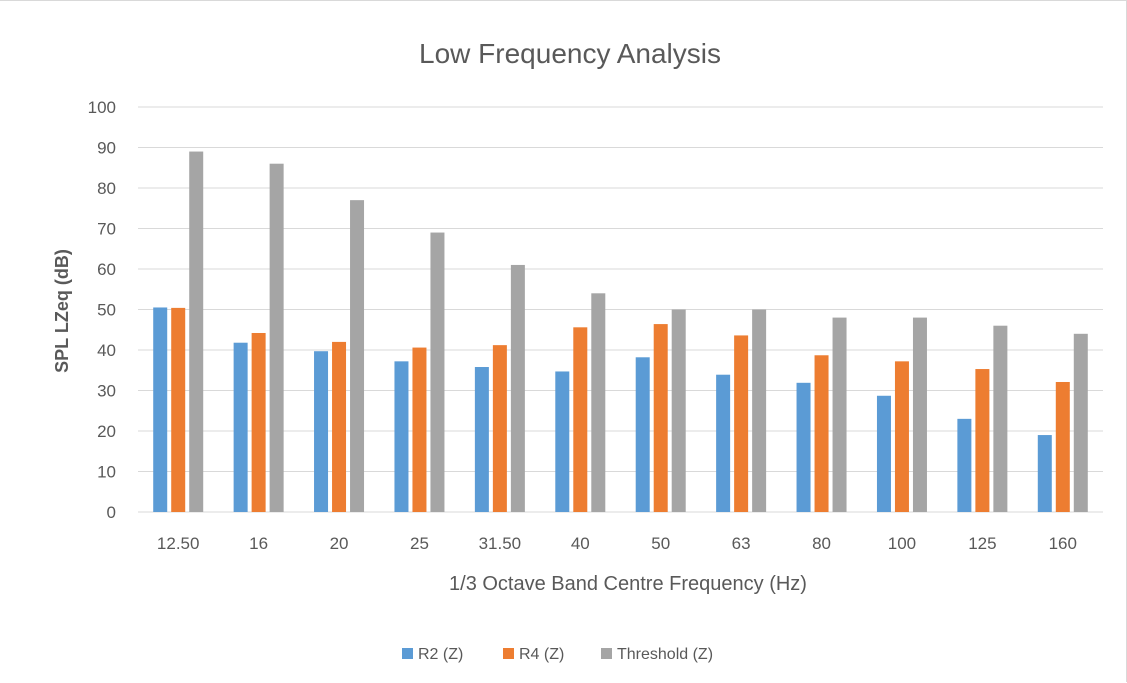  Describe the element at coordinates (106, 431) in the screenshot. I see `y-tick-label: 20` at that location.